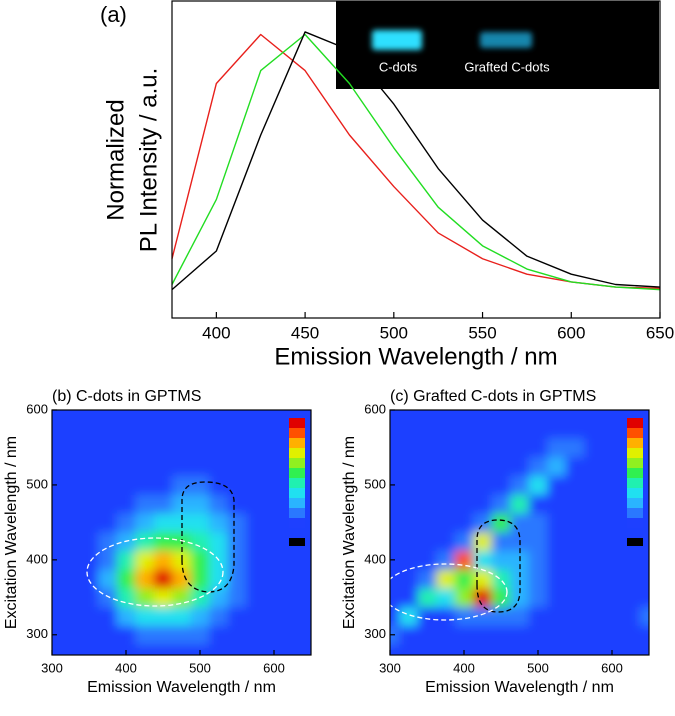  What do you see at coordinates (181, 687) in the screenshot?
I see `x-axis-label: Emission Wavelength / nm` at bounding box center [181, 687].